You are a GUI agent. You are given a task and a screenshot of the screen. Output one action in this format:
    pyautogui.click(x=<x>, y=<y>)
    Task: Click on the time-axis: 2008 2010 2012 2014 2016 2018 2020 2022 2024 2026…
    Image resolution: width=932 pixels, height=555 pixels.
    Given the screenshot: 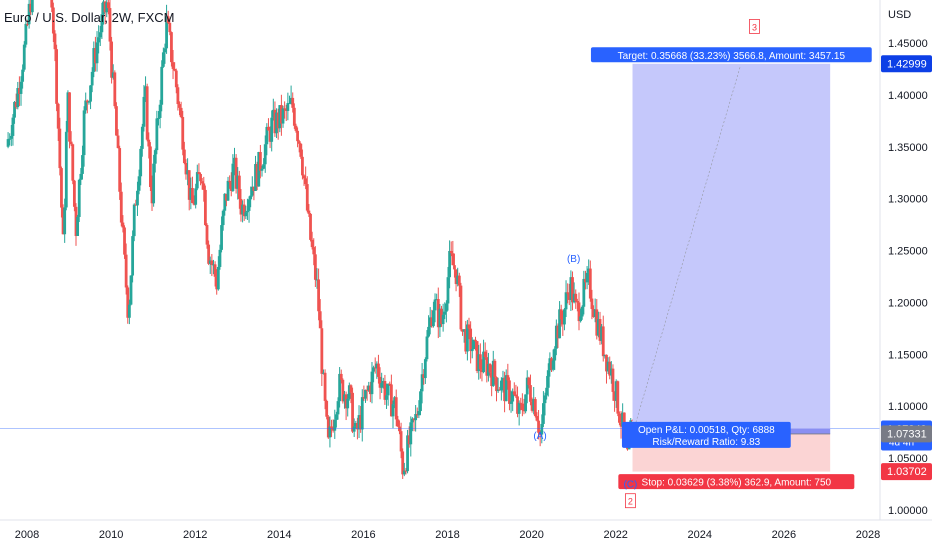 What is the action you would take?
    pyautogui.click(x=466, y=534)
    